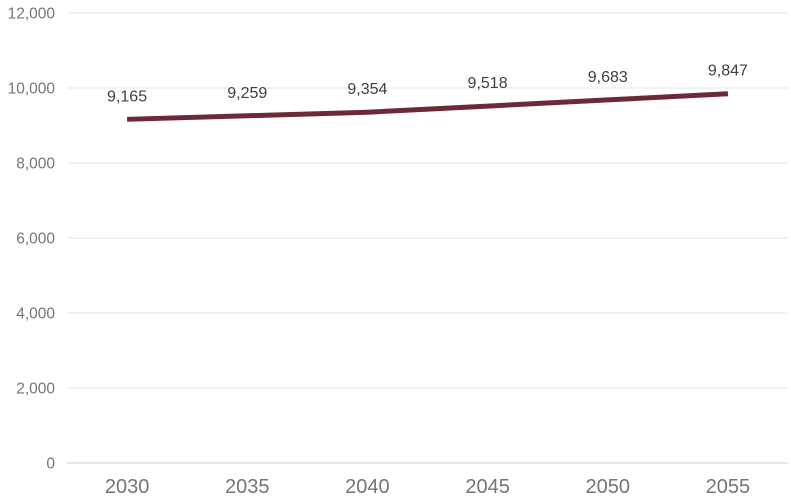 The width and height of the screenshot is (791, 501). Describe the element at coordinates (35, 164) in the screenshot. I see `y-tick-label: 8,000` at that location.